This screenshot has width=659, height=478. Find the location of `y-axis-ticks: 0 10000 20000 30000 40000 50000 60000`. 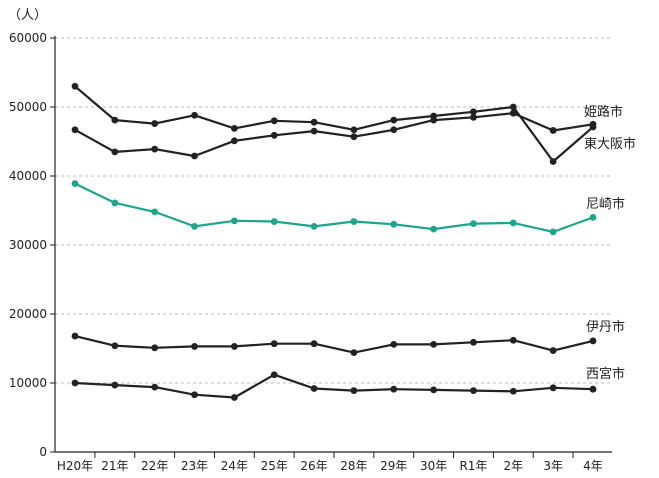

y-axis-ticks: 0 10000 20000 30000 40000 50000 60000 is located at coordinates (32, 245).